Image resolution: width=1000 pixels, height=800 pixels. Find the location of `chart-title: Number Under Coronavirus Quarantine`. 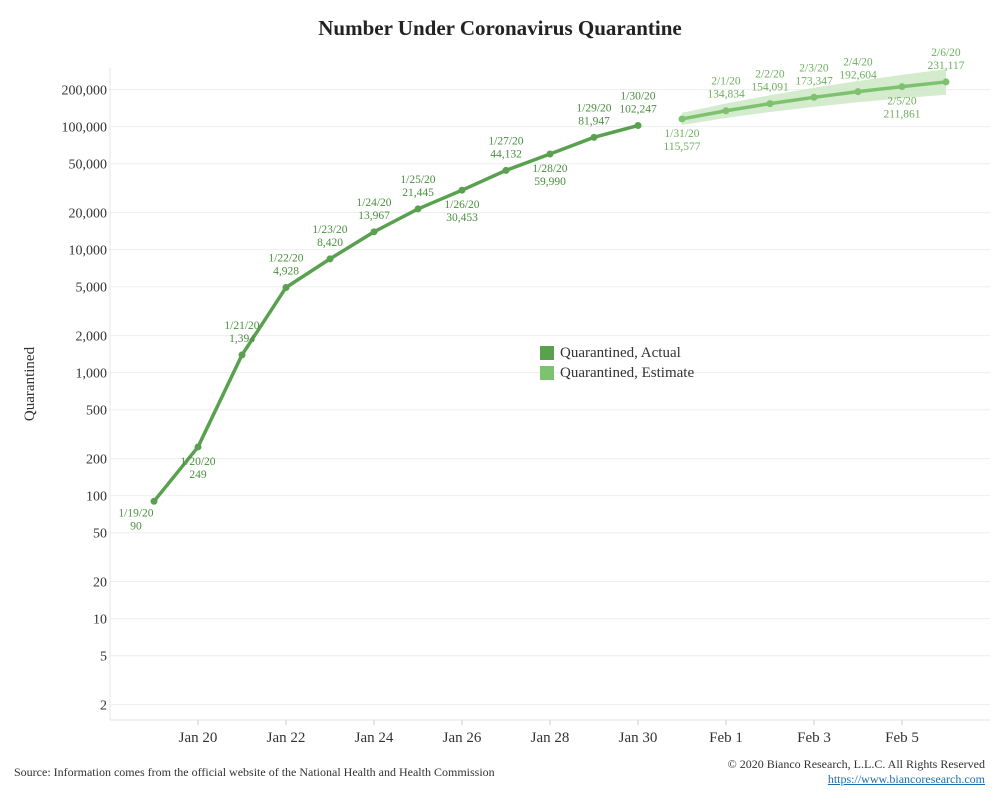

chart-title: Number Under Coronavirus Quarantine is located at coordinates (500, 28).